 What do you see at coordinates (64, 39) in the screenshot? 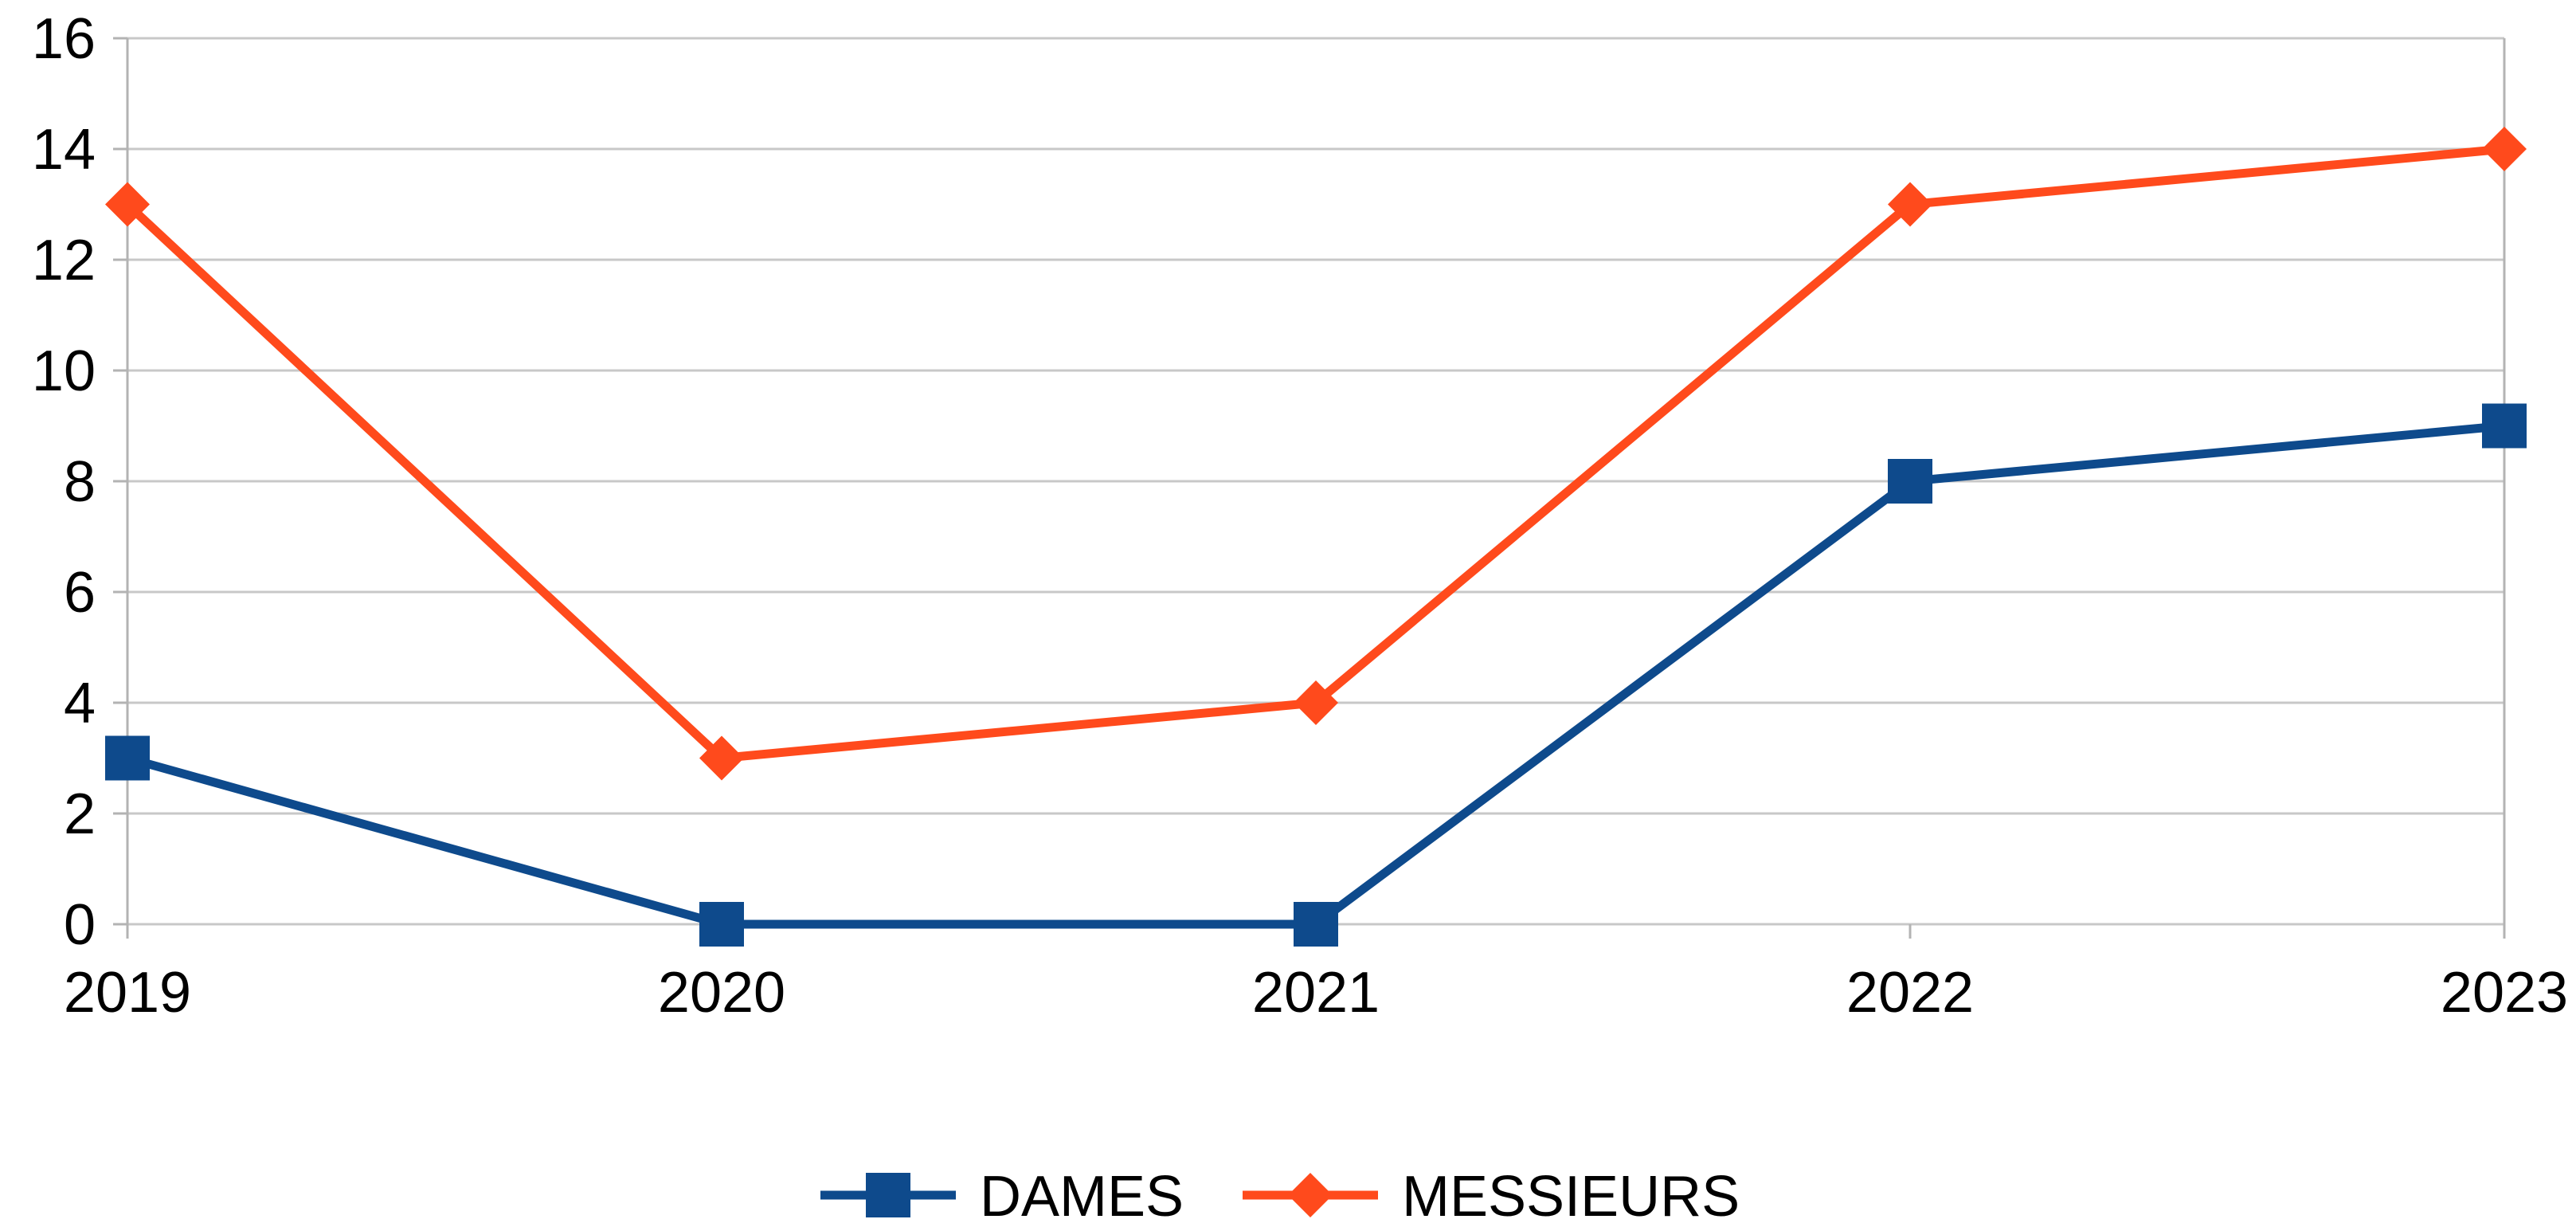
I see `y-tick-label: 16` at bounding box center [64, 39].